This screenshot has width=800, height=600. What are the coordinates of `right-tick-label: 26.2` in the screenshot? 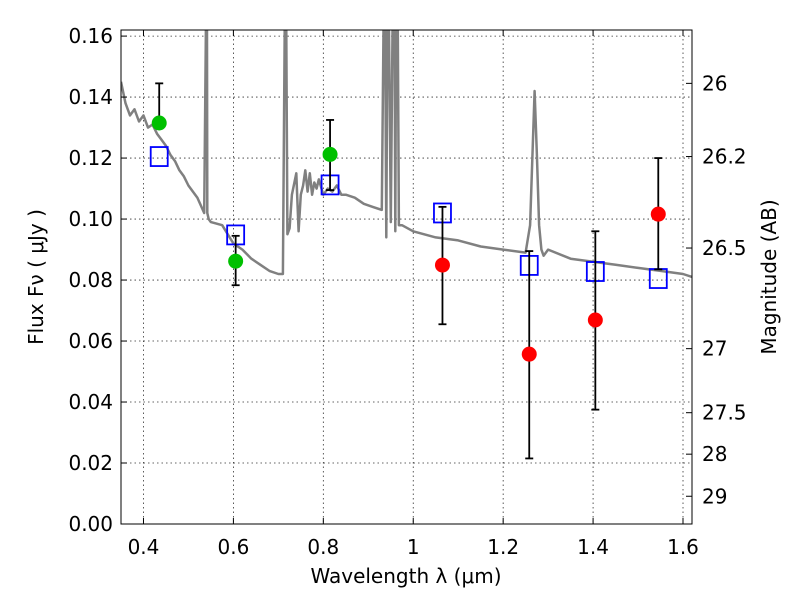 It's located at (724, 157).